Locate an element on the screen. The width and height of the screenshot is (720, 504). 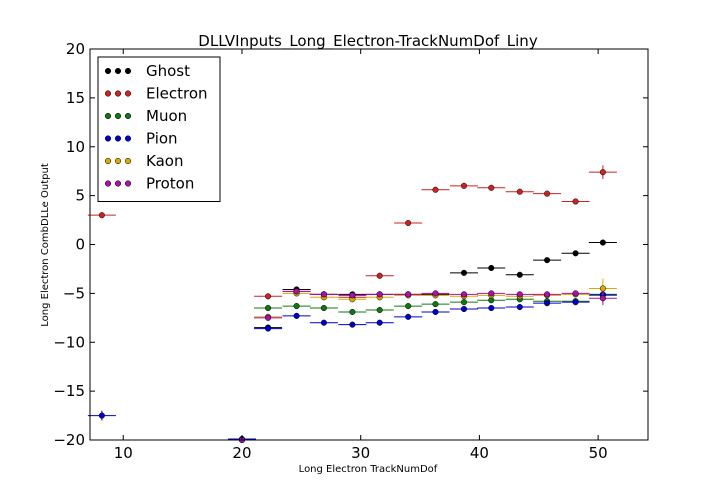
legend-entry-kaon: Kaon is located at coordinates (143, 161).